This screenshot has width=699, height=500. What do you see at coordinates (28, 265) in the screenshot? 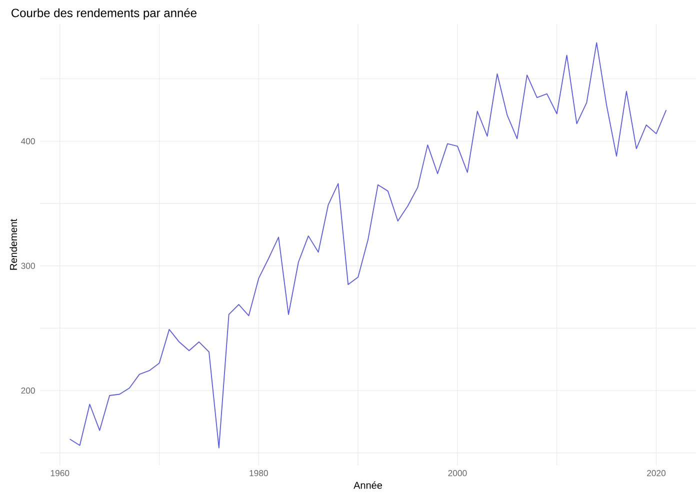
I see `y-tick-label: 300` at bounding box center [28, 265].